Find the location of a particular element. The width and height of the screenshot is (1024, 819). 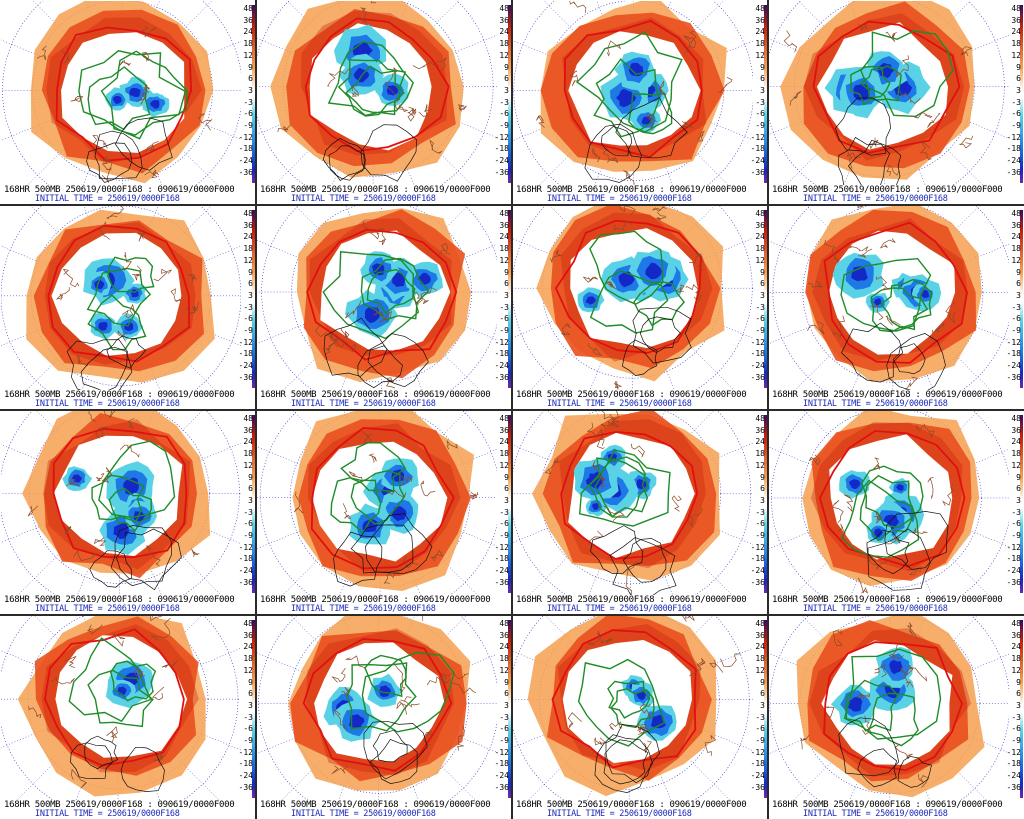

scale-tick-label: 48 is located at coordinates (504, 623).